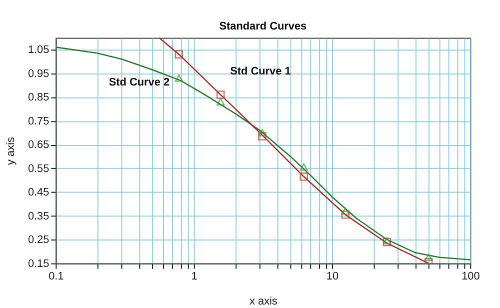 This screenshot has height=308, width=500. Describe the element at coordinates (39, 74) in the screenshot. I see `y-tick-label: 0.95` at that location.